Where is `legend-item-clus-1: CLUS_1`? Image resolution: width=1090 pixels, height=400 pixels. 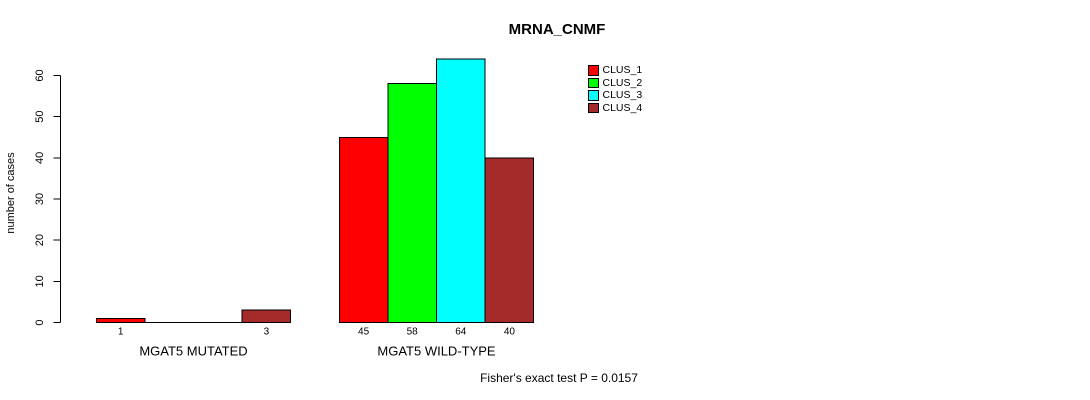 legend-item-clus-1: CLUS_1 is located at coordinates (615, 70).